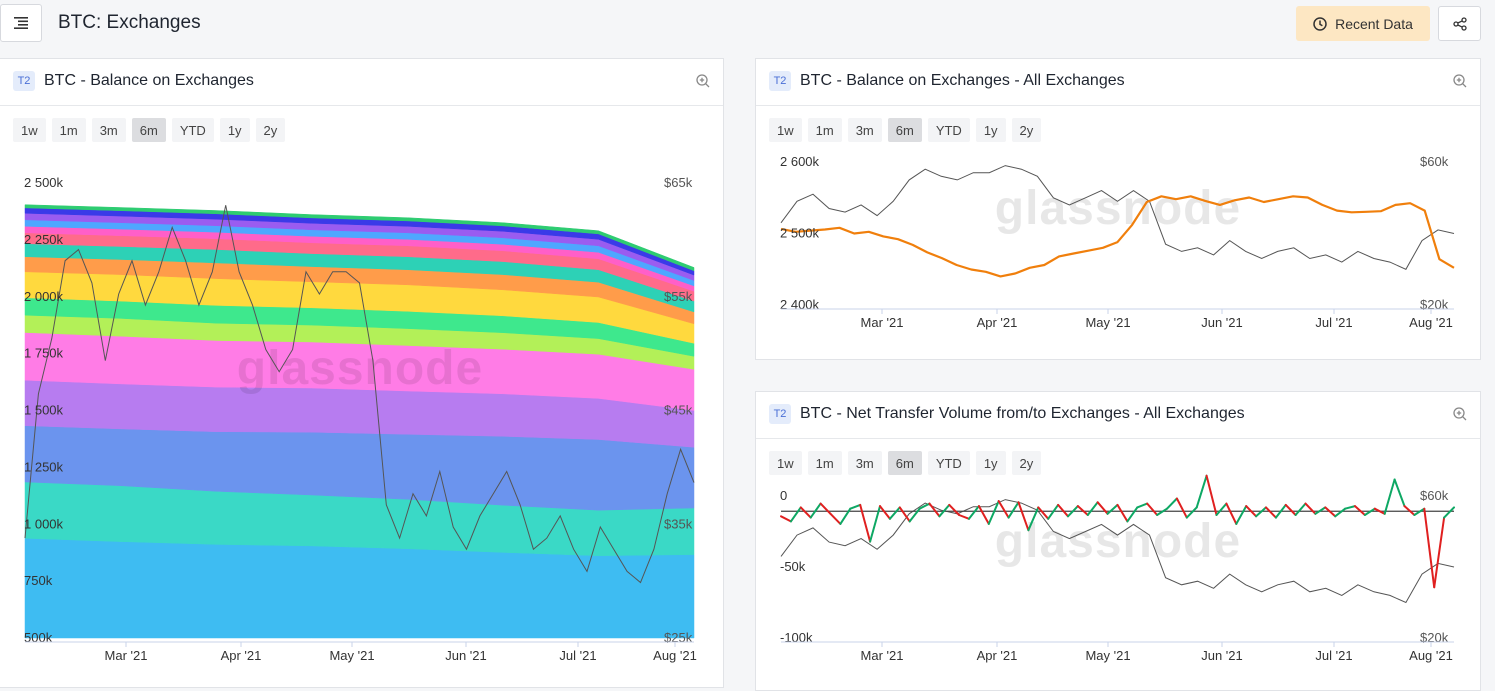 Image resolution: width=1495 pixels, height=691 pixels. Describe the element at coordinates (793, 566) in the screenshot. I see `y-tick-label: -50k` at that location.